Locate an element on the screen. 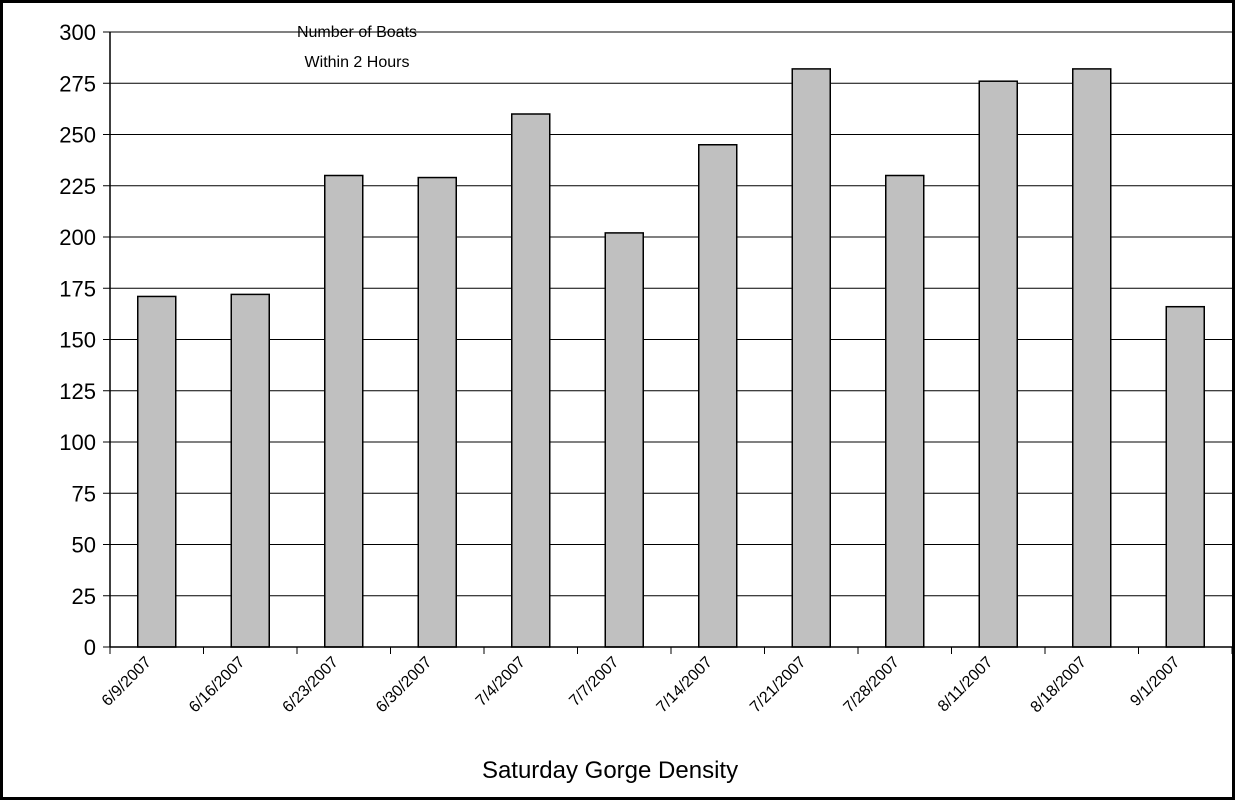 The width and height of the screenshot is (1235, 800). y-tick-label: 75 is located at coordinates (84, 493).